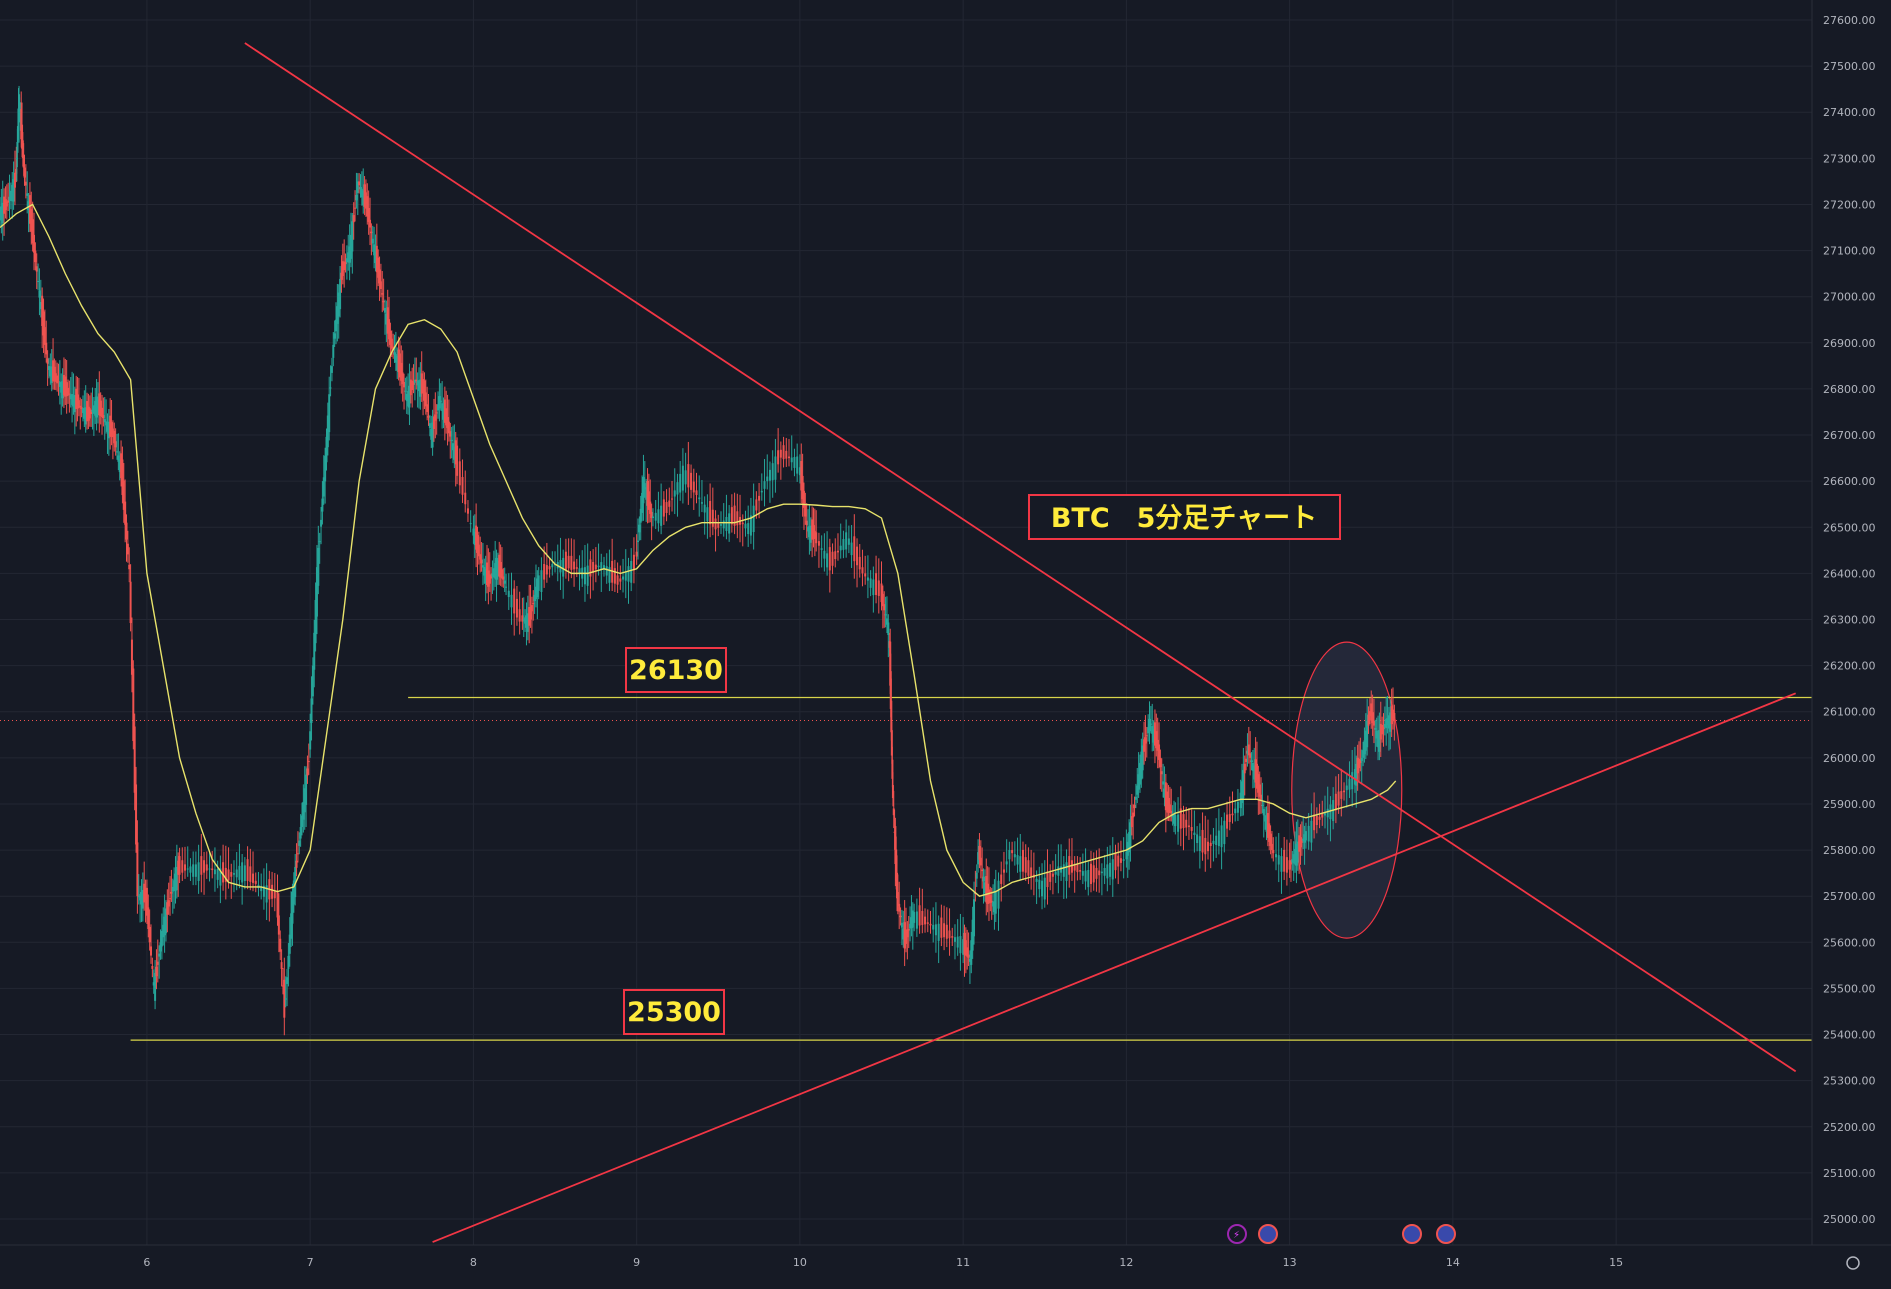 Image resolution: width=1891 pixels, height=1289 pixels. What do you see at coordinates (1853, 1263) in the screenshot?
I see `settings-gear-icon` at bounding box center [1853, 1263].